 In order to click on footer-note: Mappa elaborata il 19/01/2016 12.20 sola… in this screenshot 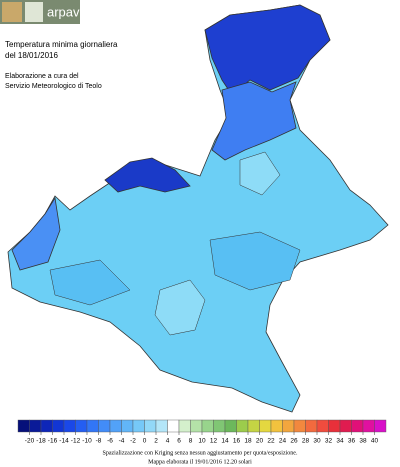, I will do `click(200, 462)`.